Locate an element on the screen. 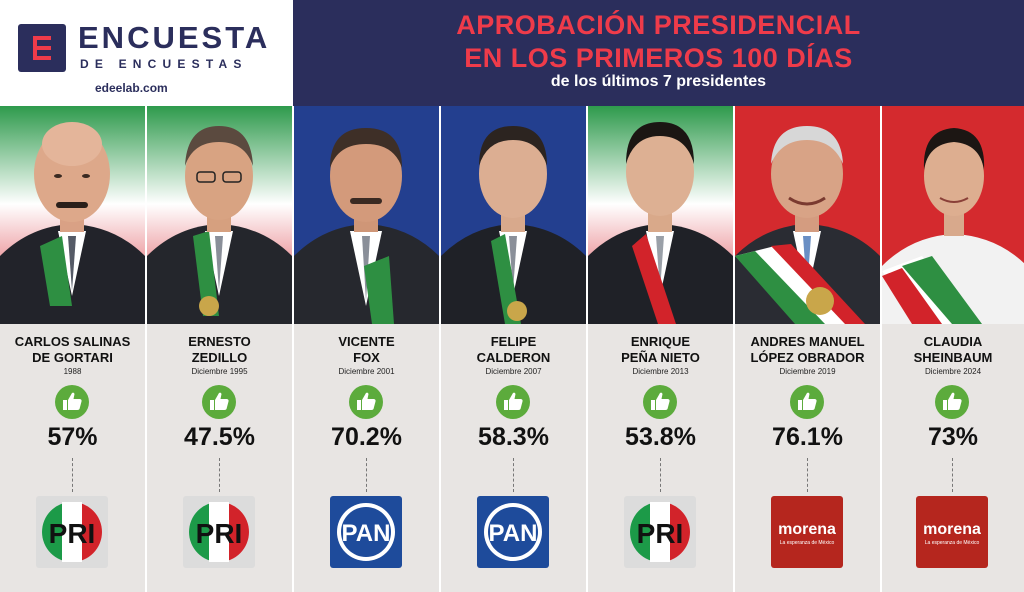 The height and width of the screenshot is (592, 1024). president-name: ENRIQUE PEÑA NIETO is located at coordinates (660, 349).